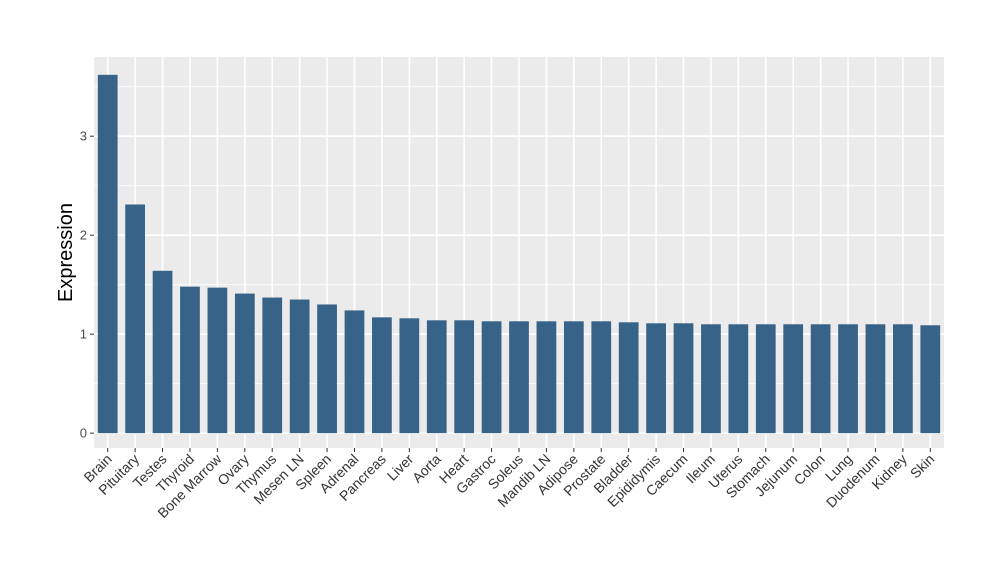  What do you see at coordinates (382, 375) in the screenshot?
I see `bar-pancreas` at bounding box center [382, 375].